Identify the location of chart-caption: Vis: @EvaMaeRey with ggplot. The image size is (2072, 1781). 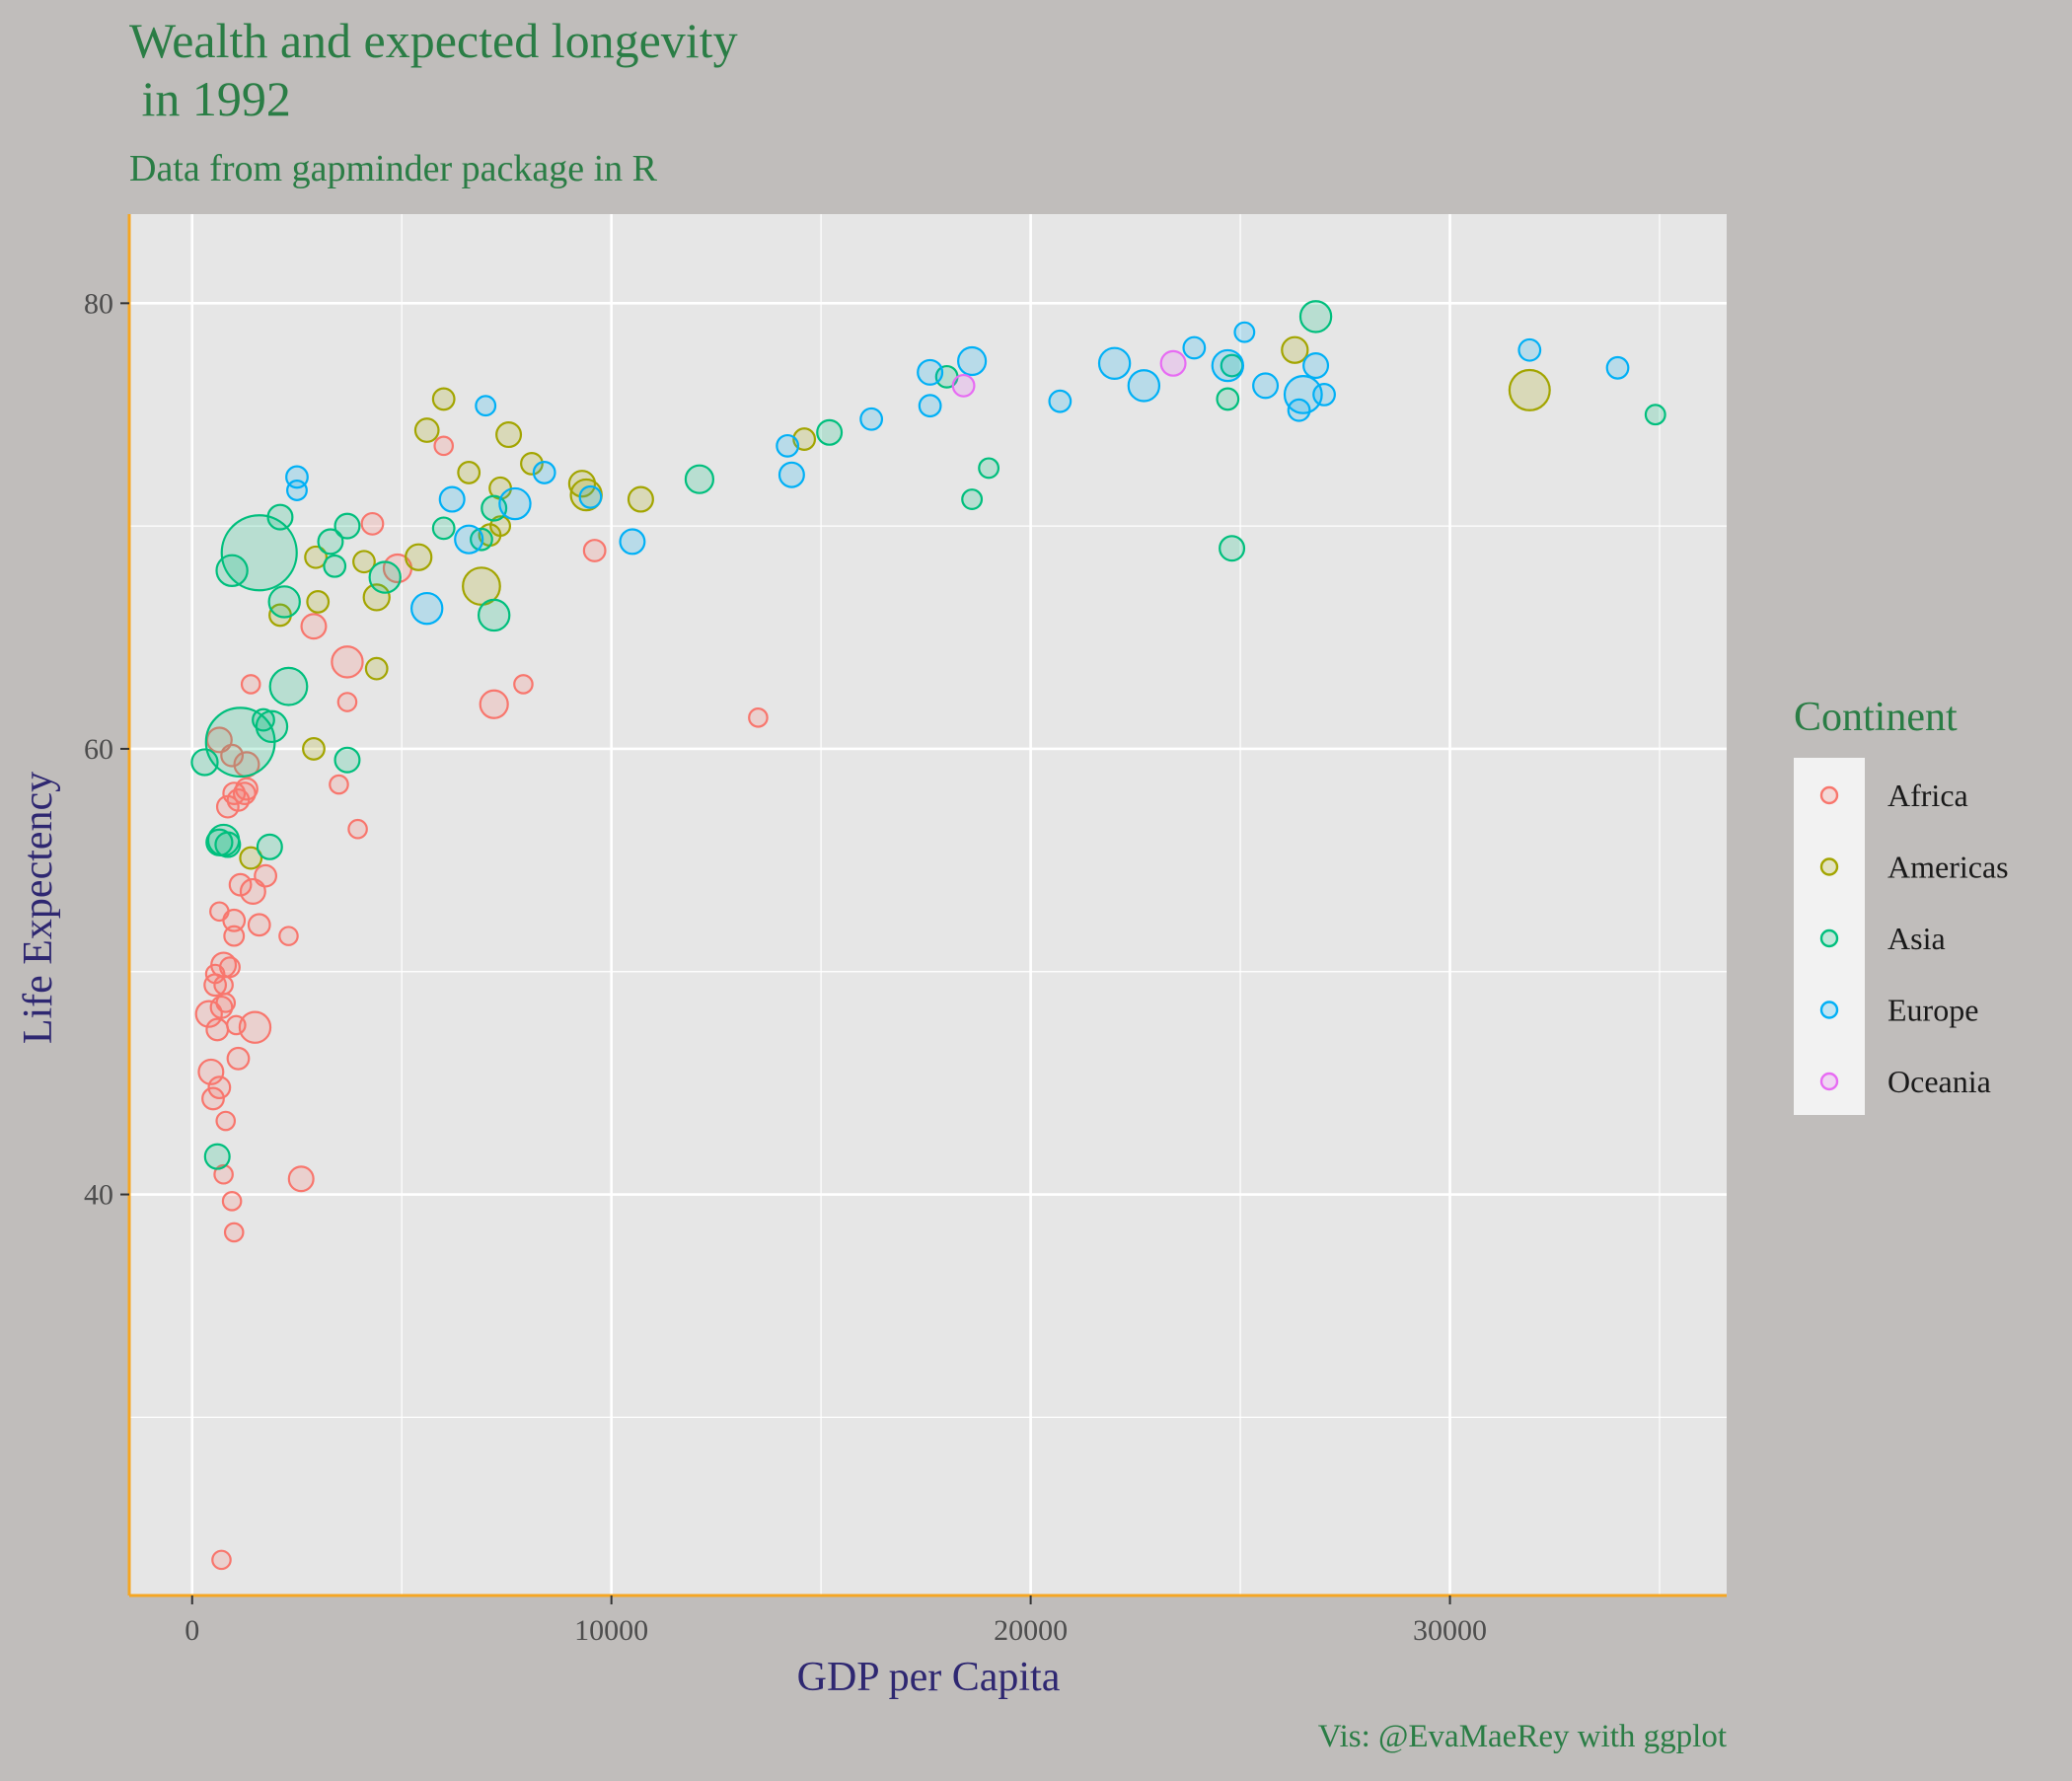
(1522, 1736).